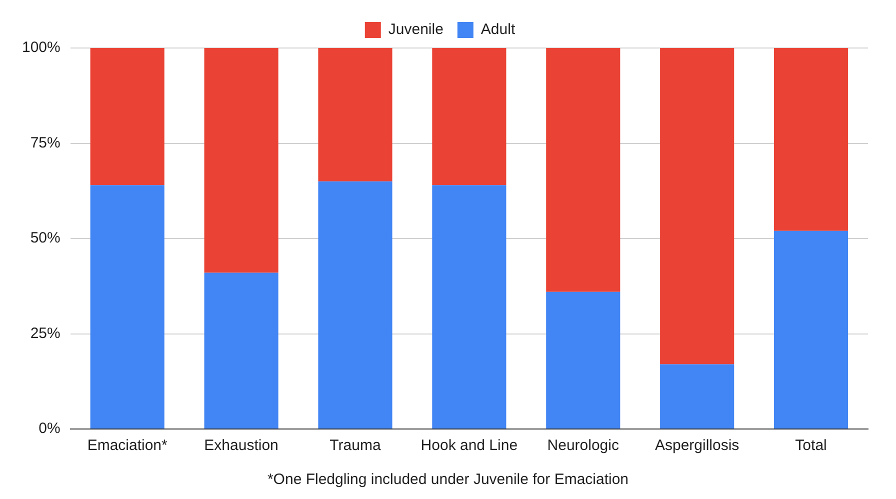 The image size is (896, 499). I want to click on y-tick-label: 100%, so click(41, 47).